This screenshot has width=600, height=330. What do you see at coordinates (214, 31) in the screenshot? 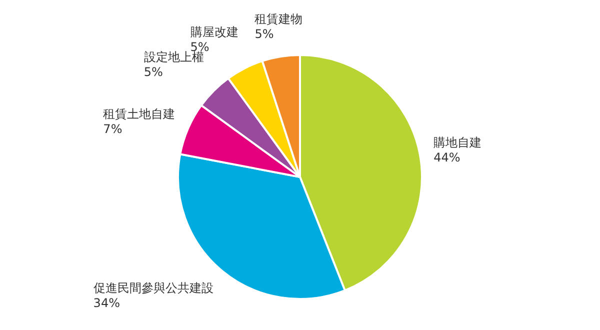
I see `slice-label: 購屋改建` at bounding box center [214, 31].